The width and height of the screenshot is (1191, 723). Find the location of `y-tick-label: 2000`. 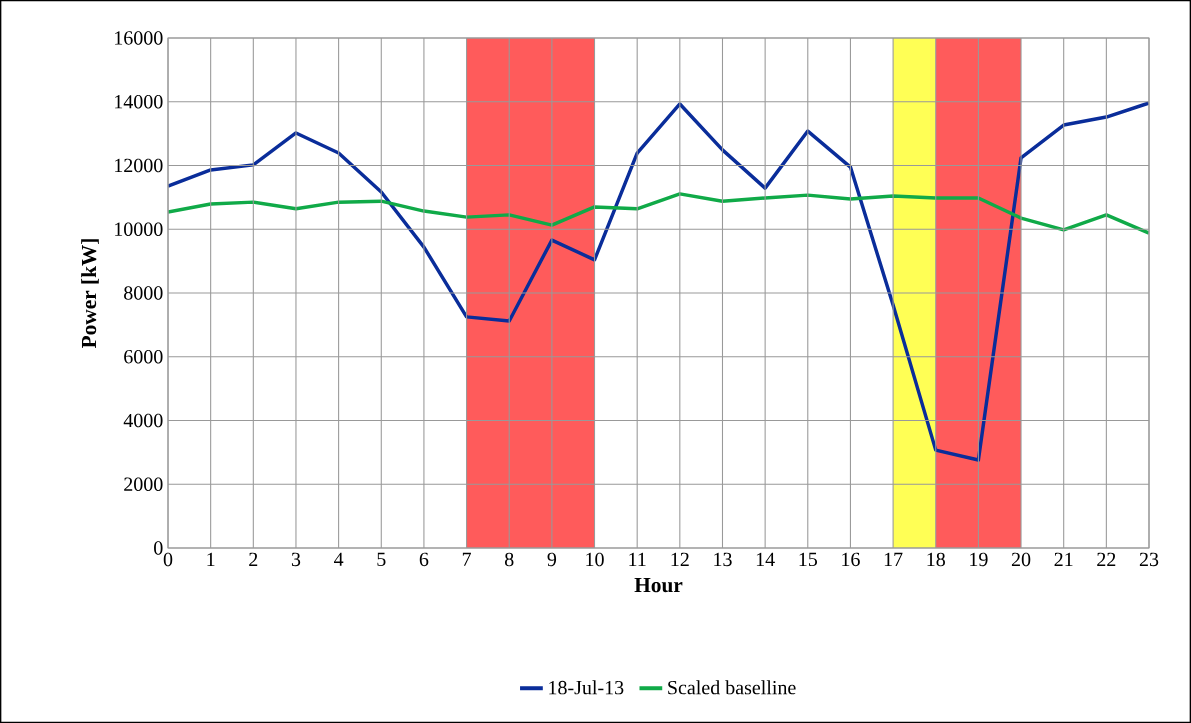

y-tick-label: 2000 is located at coordinates (143, 484).